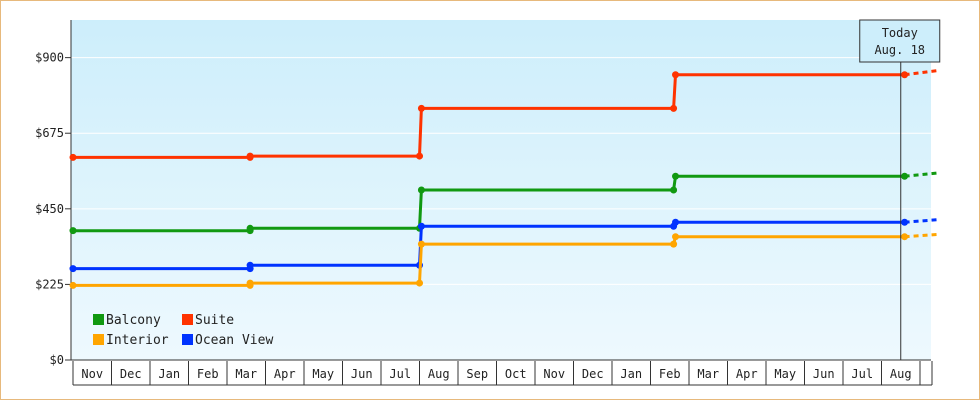 Image resolution: width=980 pixels, height=400 pixels. I want to click on today-label: Today, so click(900, 33).